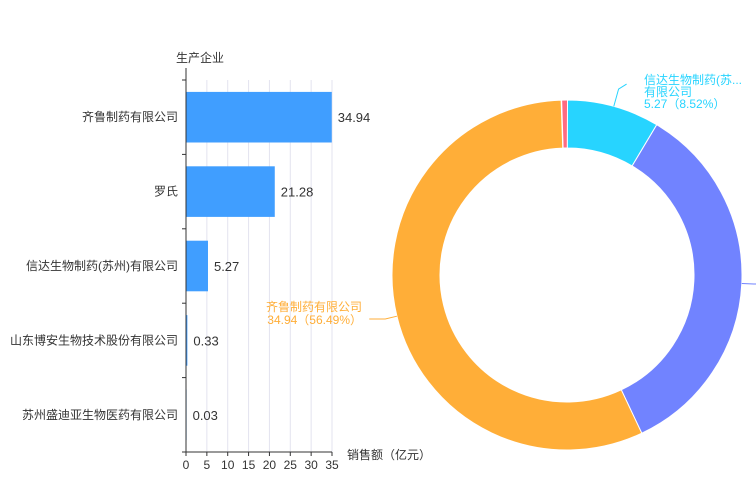 The height and width of the screenshot is (500, 756). What do you see at coordinates (205, 340) in the screenshot?
I see `bar-value-label: 0.33` at bounding box center [205, 340].